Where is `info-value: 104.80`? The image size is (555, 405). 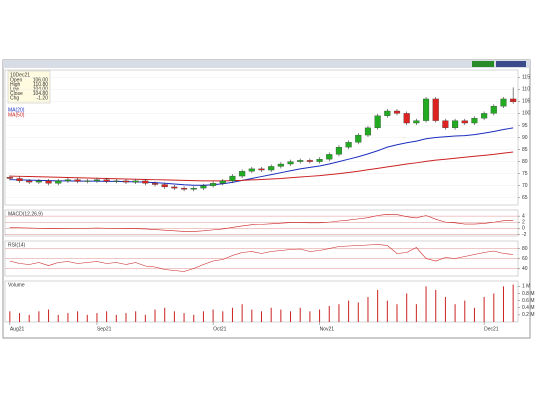 info-value: 104.80 is located at coordinates (41, 94).